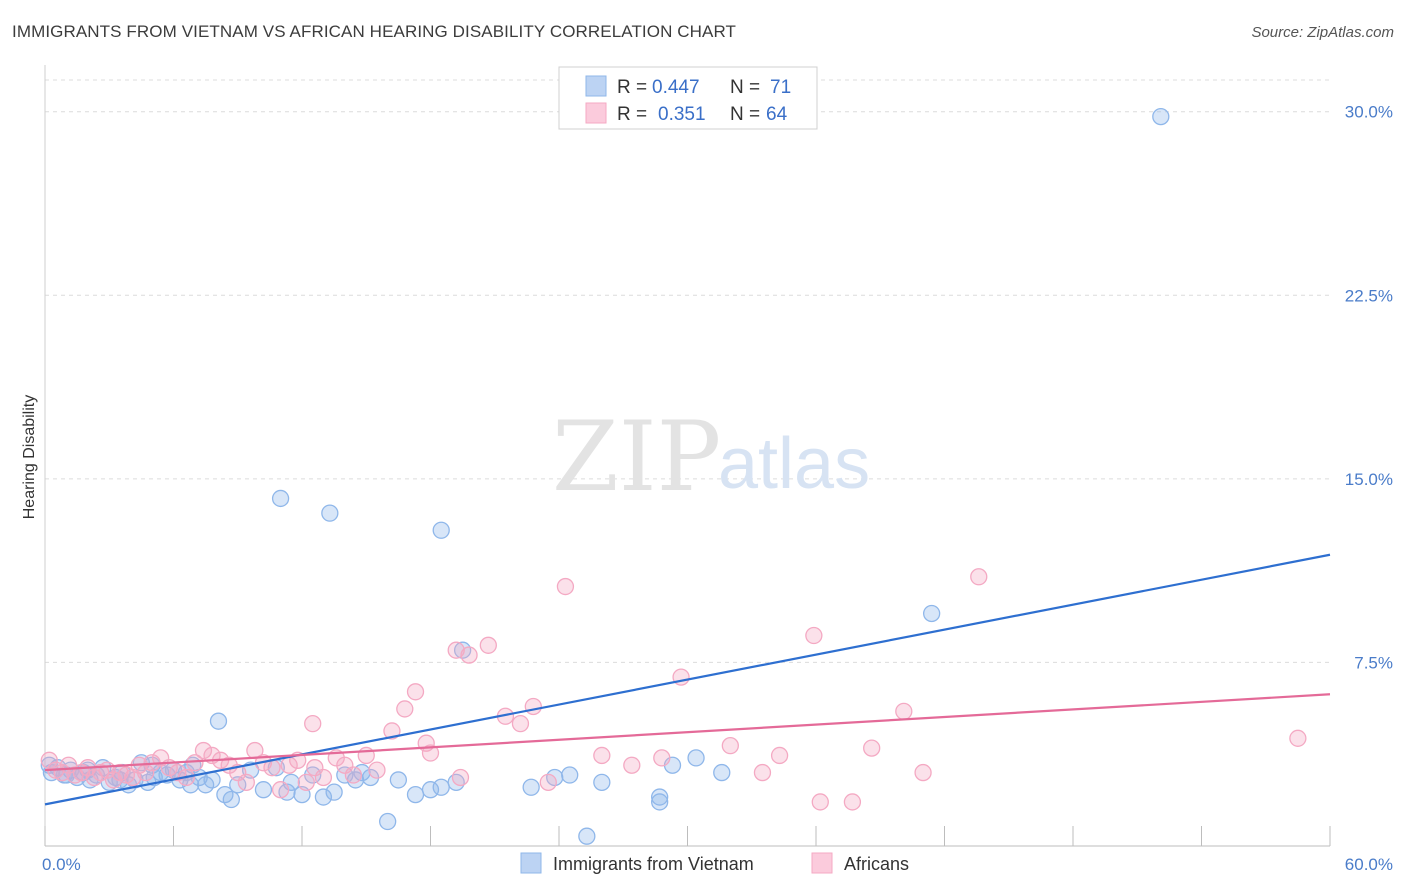 This screenshot has width=1406, height=892. I want to click on series-legend: Immigrants from Vietnam Africans, so click(714, 863).